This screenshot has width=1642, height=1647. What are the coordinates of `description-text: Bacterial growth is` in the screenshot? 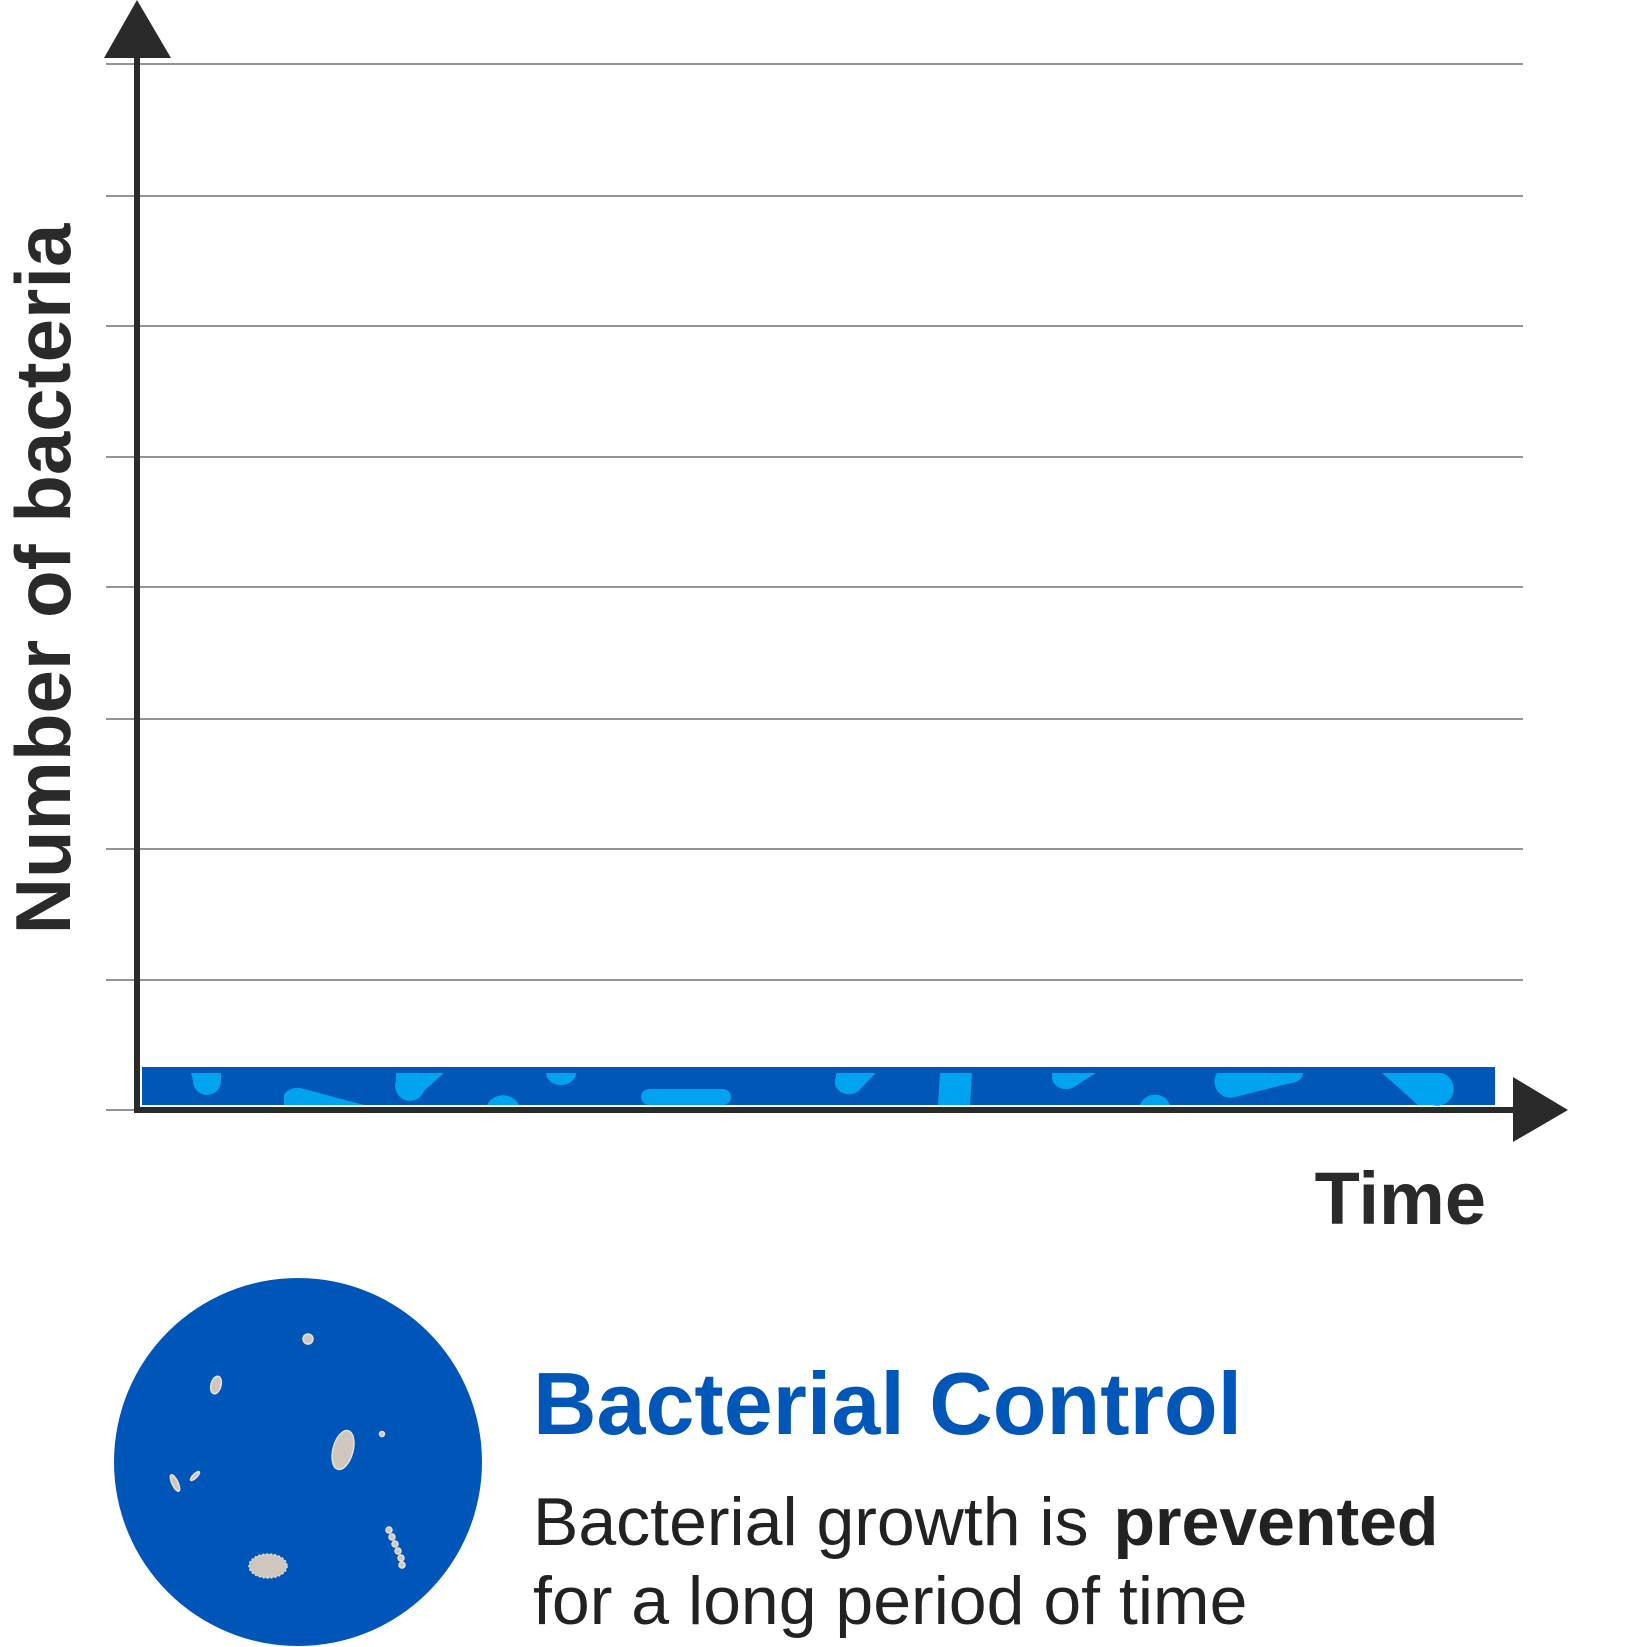 It's located at (811, 1522).